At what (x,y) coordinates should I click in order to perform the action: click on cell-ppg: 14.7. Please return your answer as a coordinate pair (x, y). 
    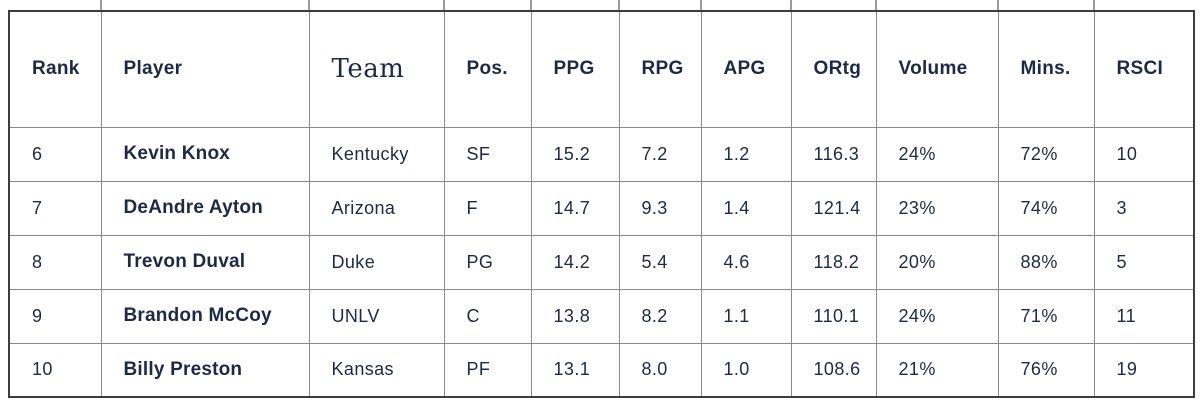
    Looking at the image, I should click on (575, 208).